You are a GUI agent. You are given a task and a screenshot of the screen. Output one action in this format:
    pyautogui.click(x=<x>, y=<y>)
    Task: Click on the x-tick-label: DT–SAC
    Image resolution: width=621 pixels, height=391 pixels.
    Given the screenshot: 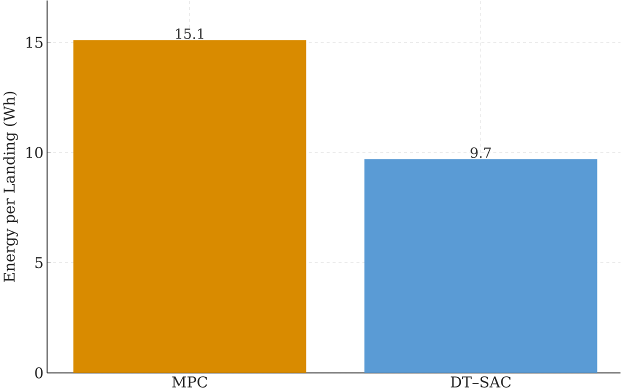 What is the action you would take?
    pyautogui.click(x=480, y=382)
    